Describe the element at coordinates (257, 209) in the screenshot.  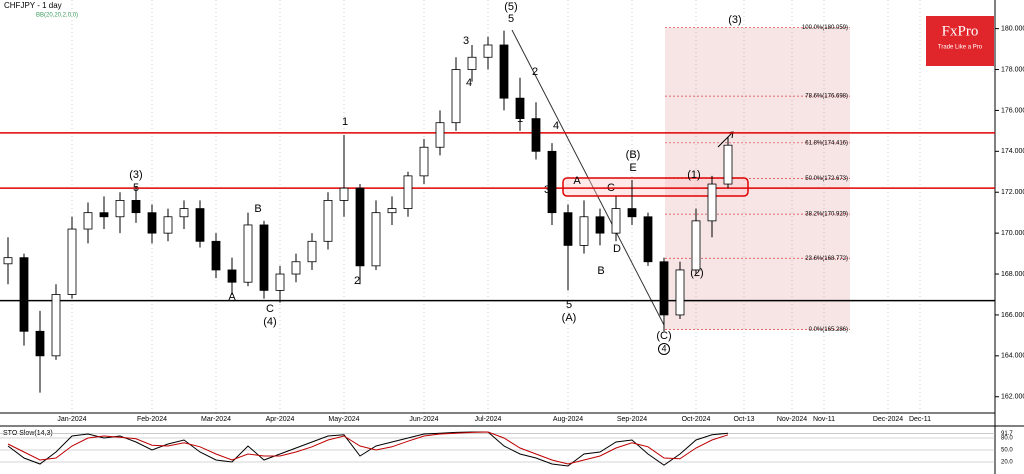
I see `wave-label: B` at that location.